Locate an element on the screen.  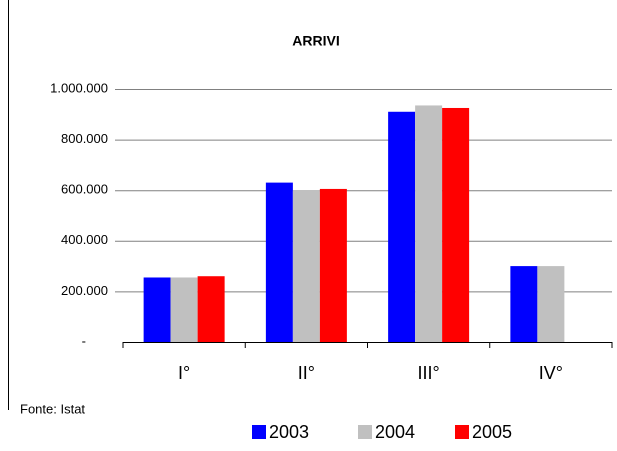
y-tick-label: 800.000 is located at coordinates (84, 138).